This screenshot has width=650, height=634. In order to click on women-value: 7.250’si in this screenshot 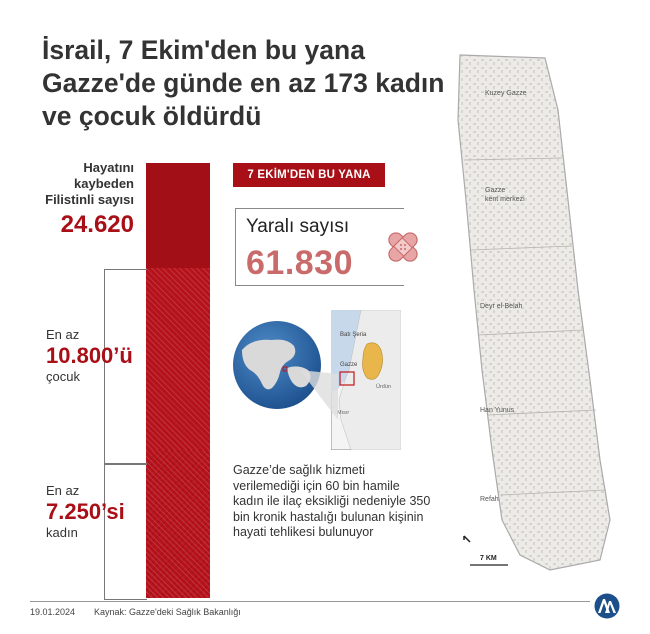, I will do `click(85, 511)`.